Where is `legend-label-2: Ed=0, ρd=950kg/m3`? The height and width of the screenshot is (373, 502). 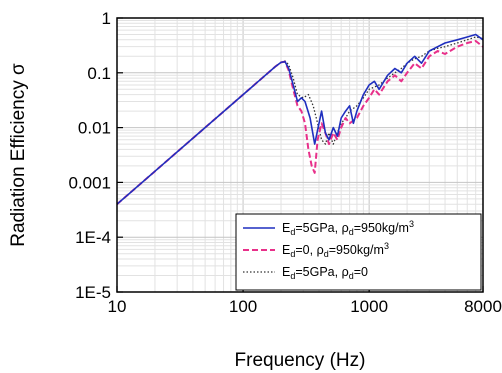
legend-label-2: Ed=0, ρd=950kg/m3 is located at coordinates (335, 250).